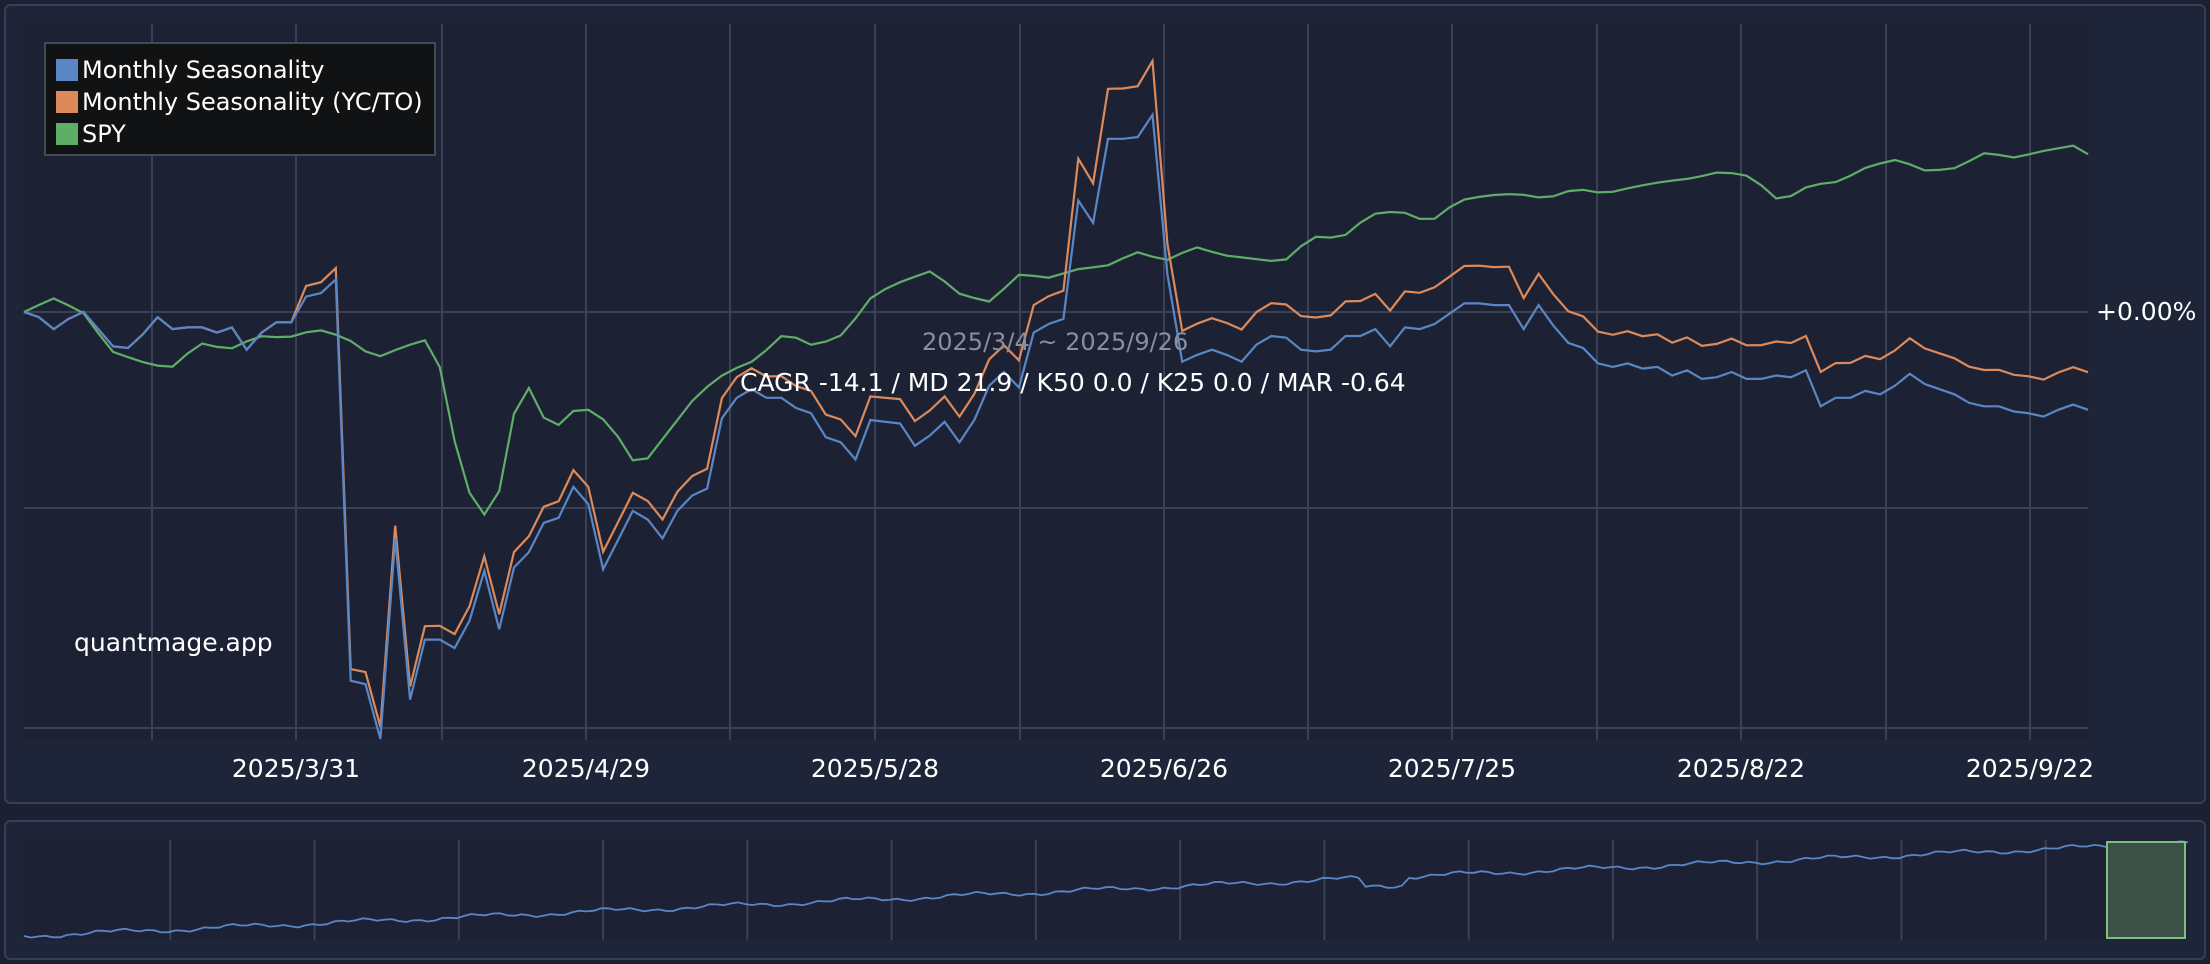 This screenshot has height=964, width=2210. What do you see at coordinates (245, 134) in the screenshot?
I see `legend-item-spy: SPY` at bounding box center [245, 134].